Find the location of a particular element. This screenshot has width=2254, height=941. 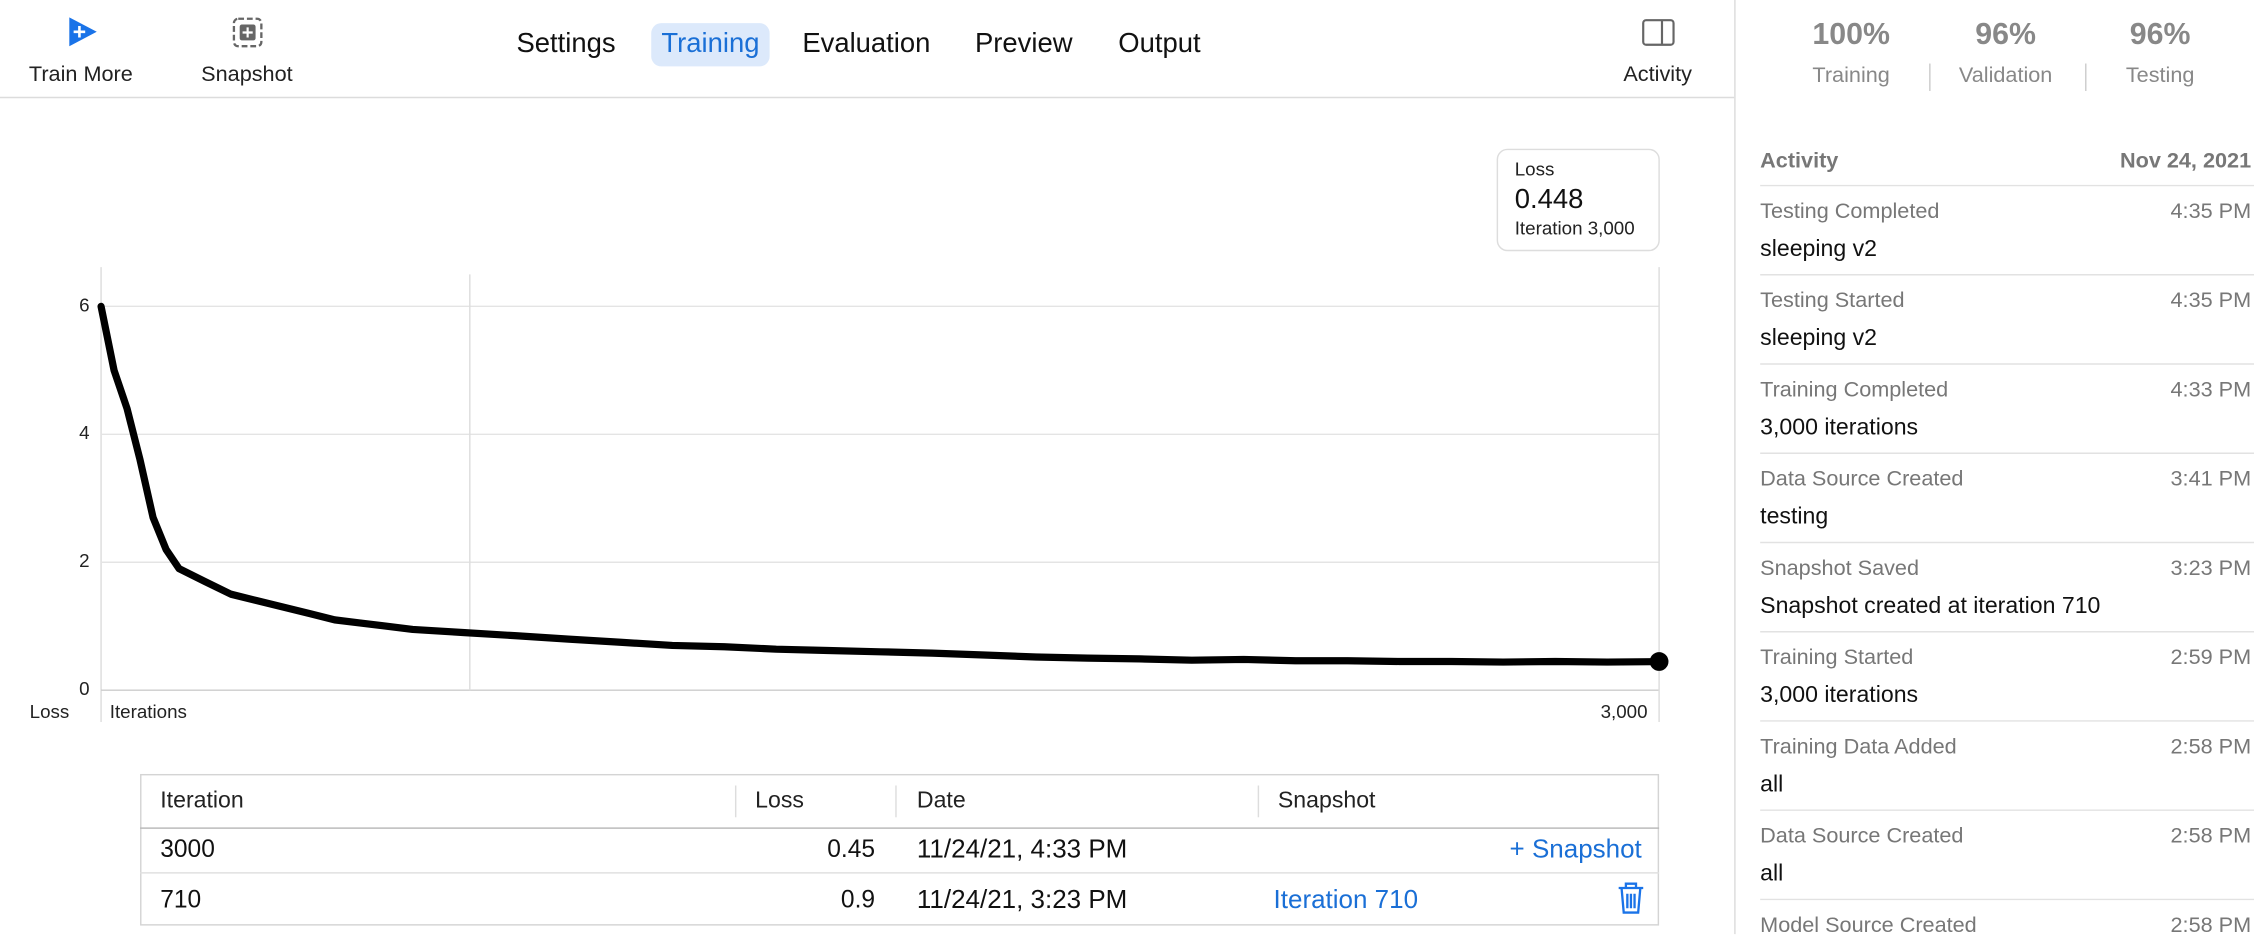

cell-loss: 0.45 is located at coordinates (851, 849).